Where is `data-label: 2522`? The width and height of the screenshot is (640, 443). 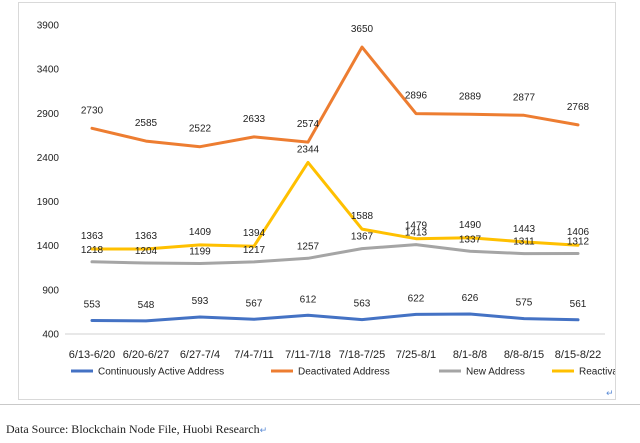
data-label: 2522 is located at coordinates (200, 129).